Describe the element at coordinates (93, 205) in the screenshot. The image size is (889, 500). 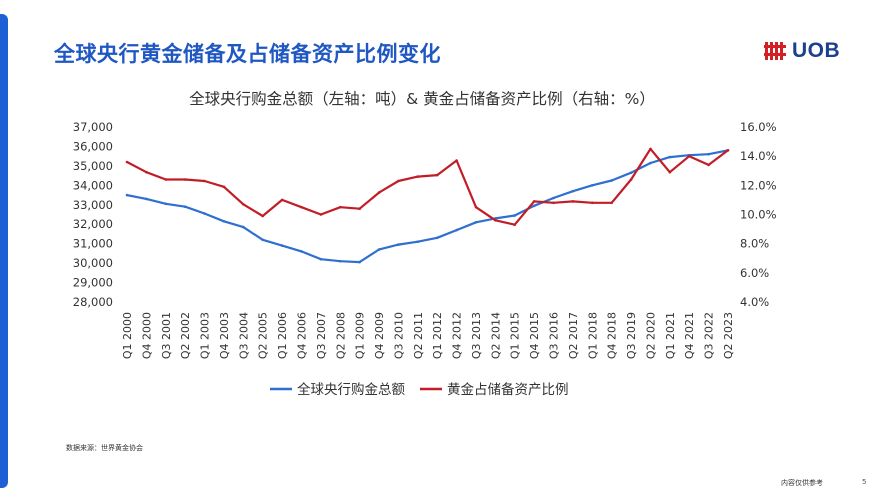
I see `left-y-tick-label: 33,000` at that location.